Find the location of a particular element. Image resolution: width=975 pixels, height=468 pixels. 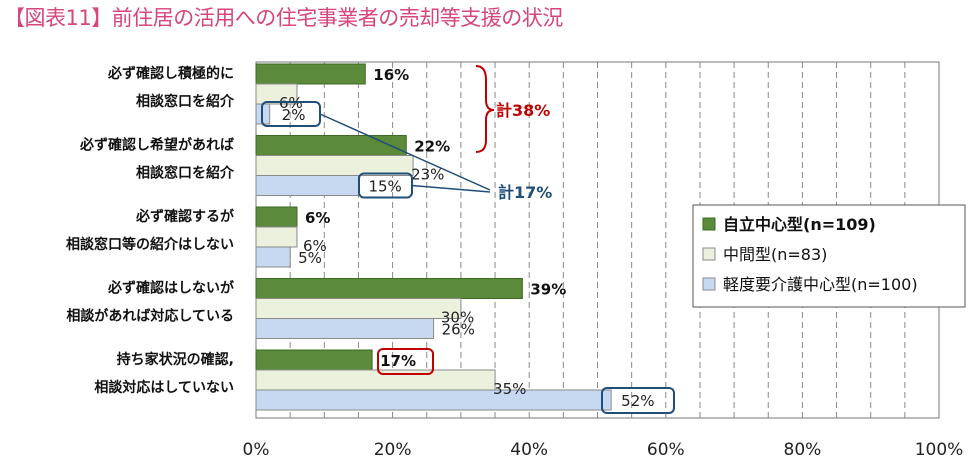

data-label: 52% is located at coordinates (637, 401).